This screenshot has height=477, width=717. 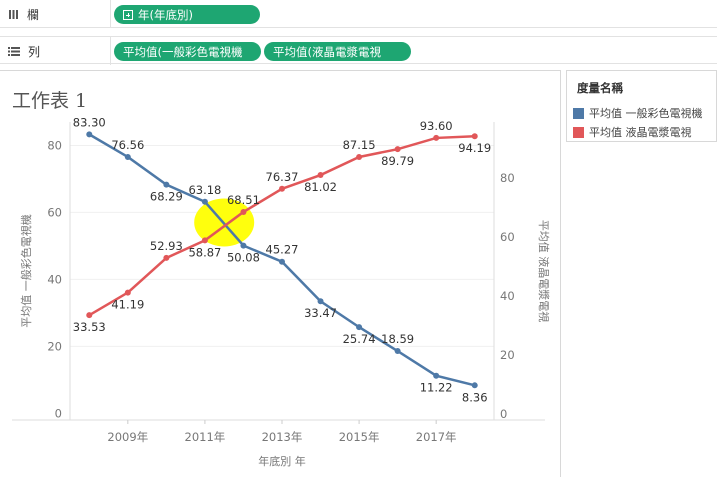 What do you see at coordinates (54, 212) in the screenshot?
I see `left-tick-label: 60` at bounding box center [54, 212].